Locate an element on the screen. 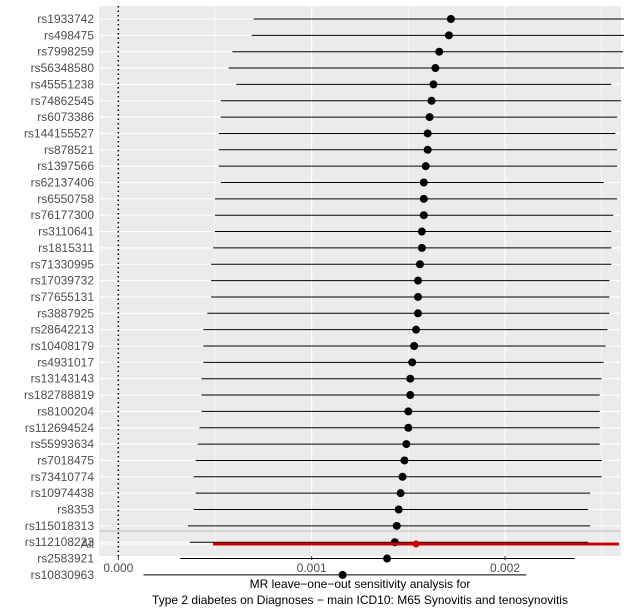 Image resolution: width=624 pixels, height=613 pixels. y-tick-label: rs71330995 is located at coordinates (63, 264).